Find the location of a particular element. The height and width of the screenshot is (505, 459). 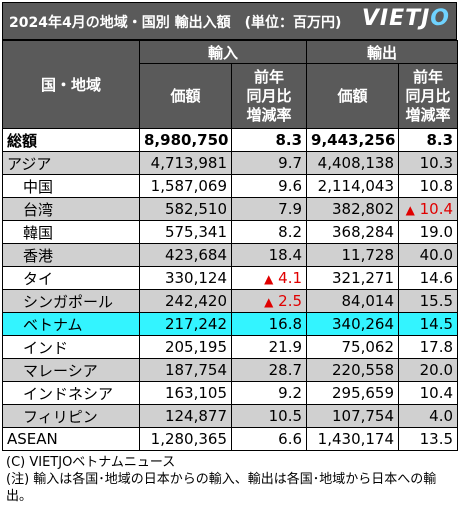

table-title: 2024年4月の地域・国別 輸出入額 (単位：百万円) is located at coordinates (175, 23).